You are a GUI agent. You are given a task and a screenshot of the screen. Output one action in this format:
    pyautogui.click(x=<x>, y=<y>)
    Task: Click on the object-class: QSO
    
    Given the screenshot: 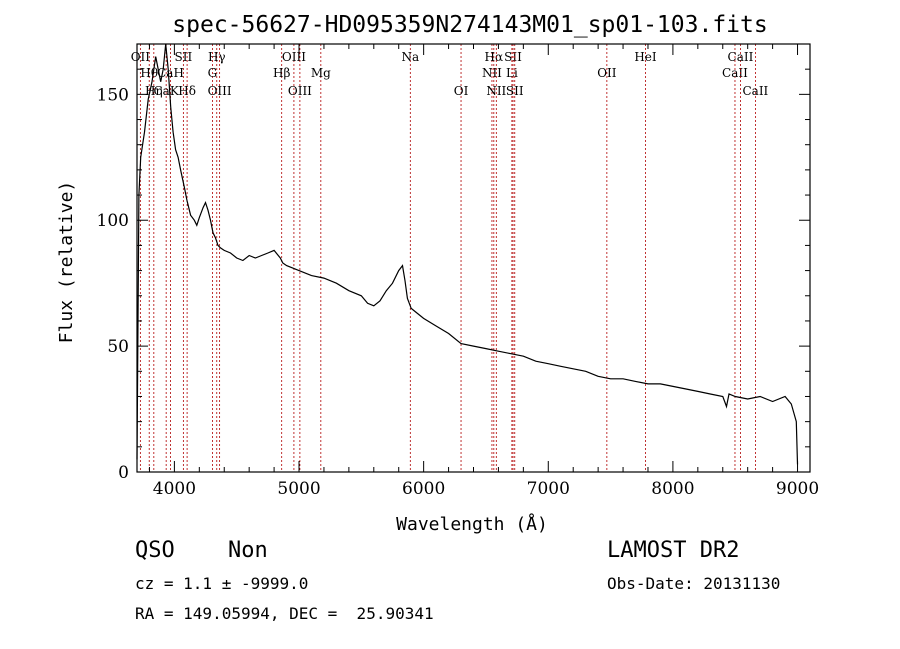 What is the action you would take?
    pyautogui.click(x=155, y=550)
    